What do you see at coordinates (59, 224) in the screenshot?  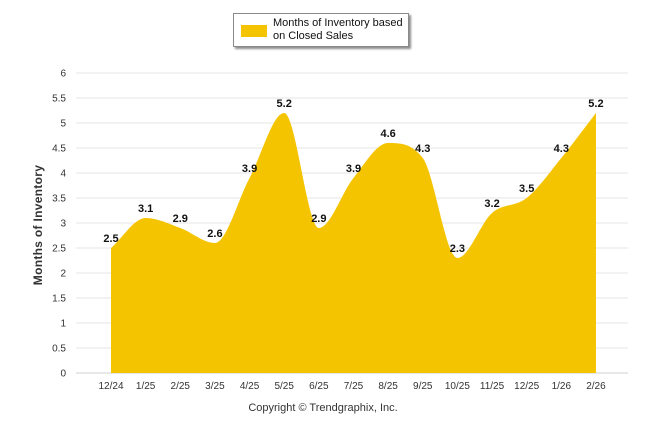 I see `y-axis-ticks: 0 0.5 1 1.5 2 2.5 3 3.5 4 4.5 5 5.5 6` at bounding box center [59, 224].